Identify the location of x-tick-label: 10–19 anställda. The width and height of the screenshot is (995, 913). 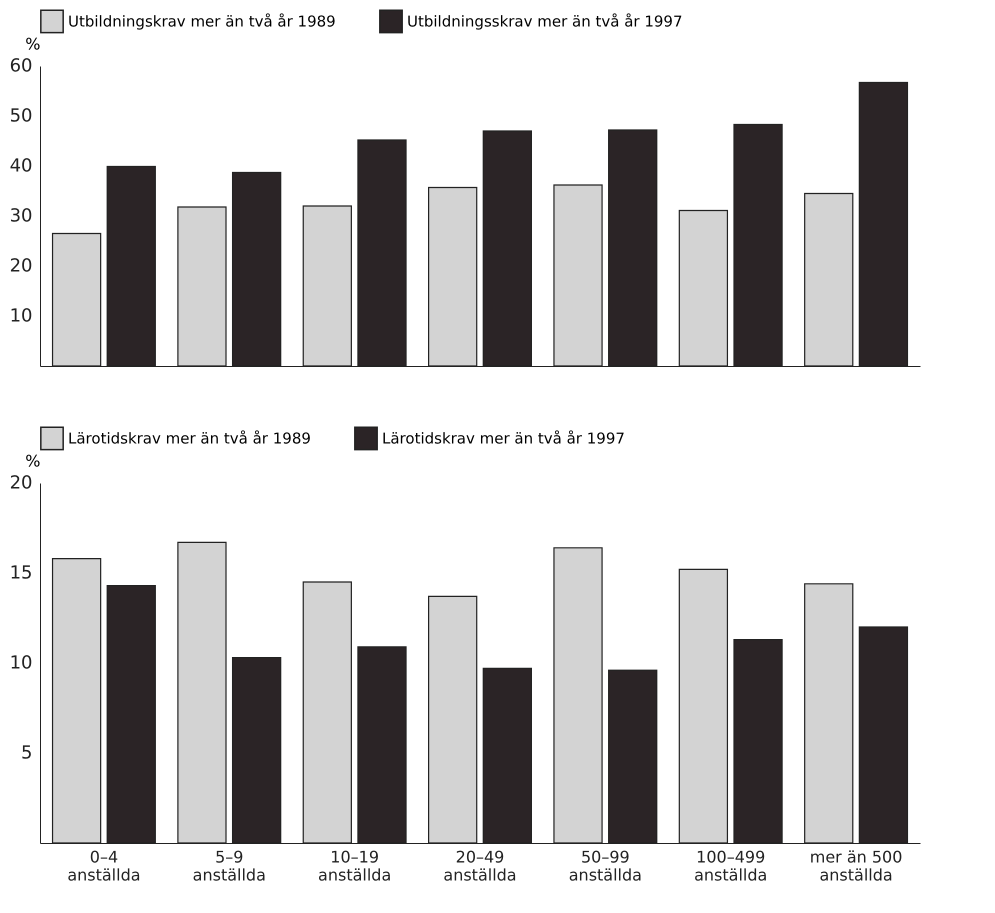
(355, 866).